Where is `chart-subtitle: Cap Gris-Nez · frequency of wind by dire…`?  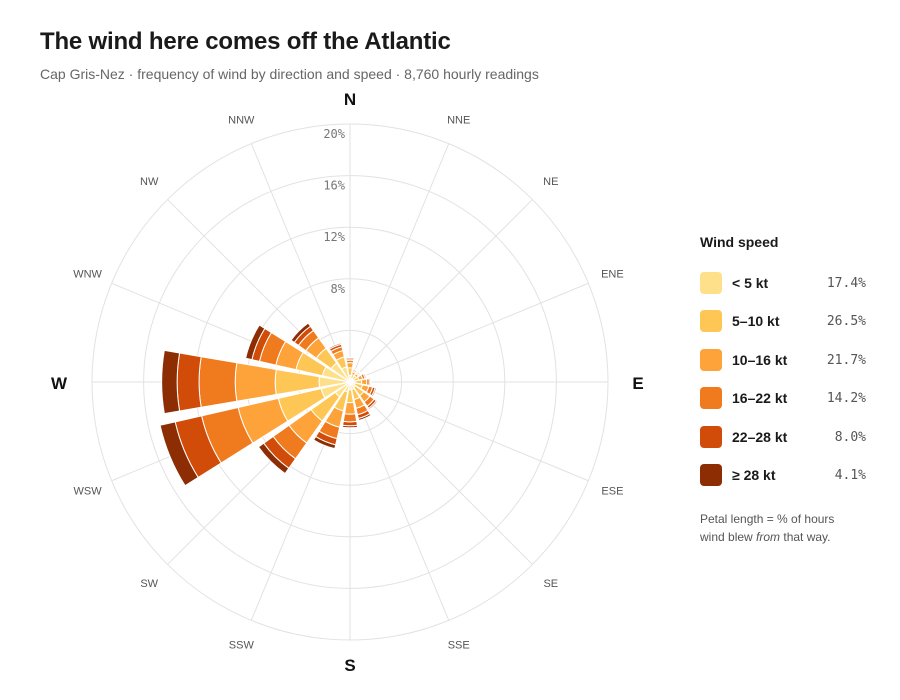
chart-subtitle: Cap Gris-Nez · frequency of wind by dire… is located at coordinates (289, 74).